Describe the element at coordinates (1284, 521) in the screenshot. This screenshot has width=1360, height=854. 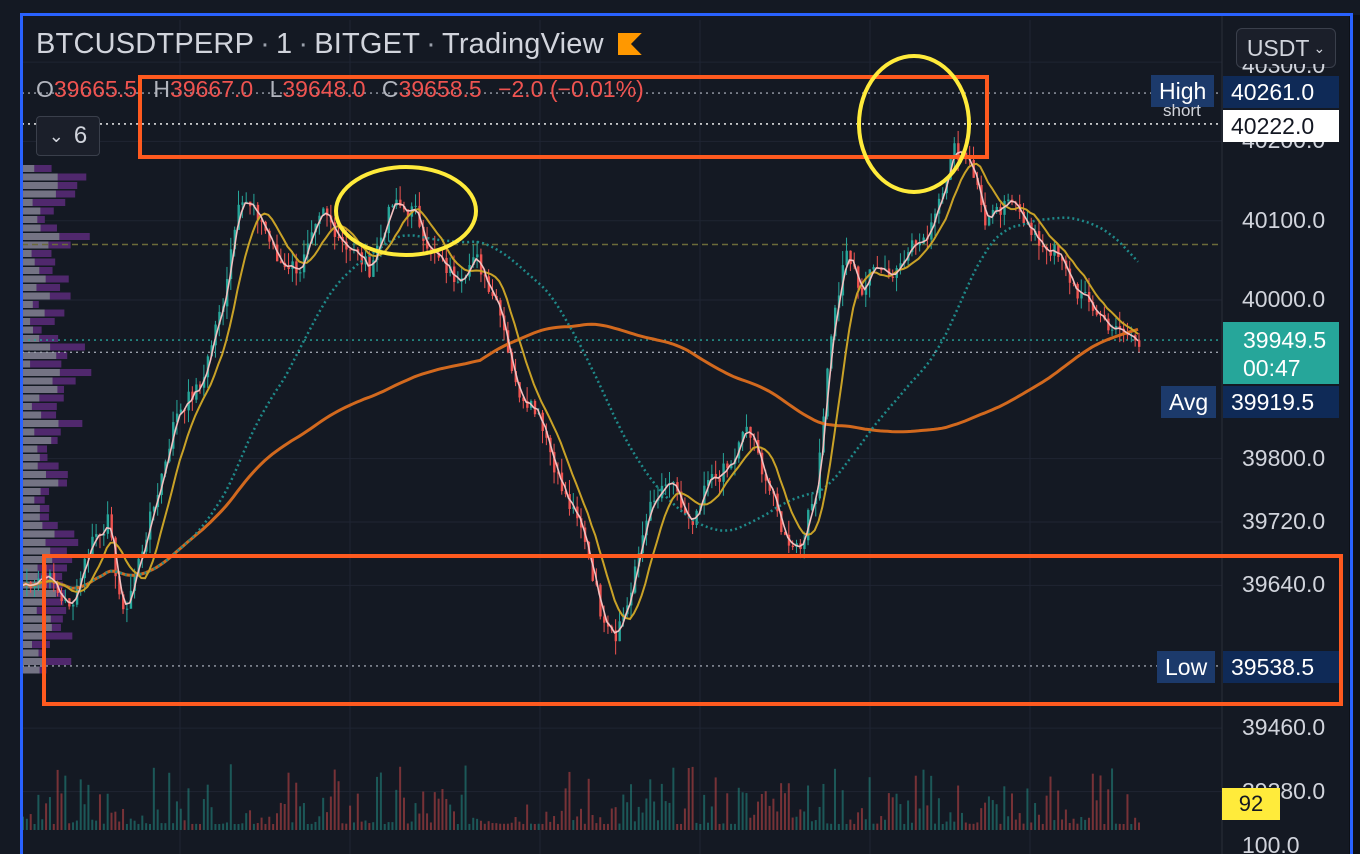
I see `price-axis-tick-5: 39720.0` at that location.